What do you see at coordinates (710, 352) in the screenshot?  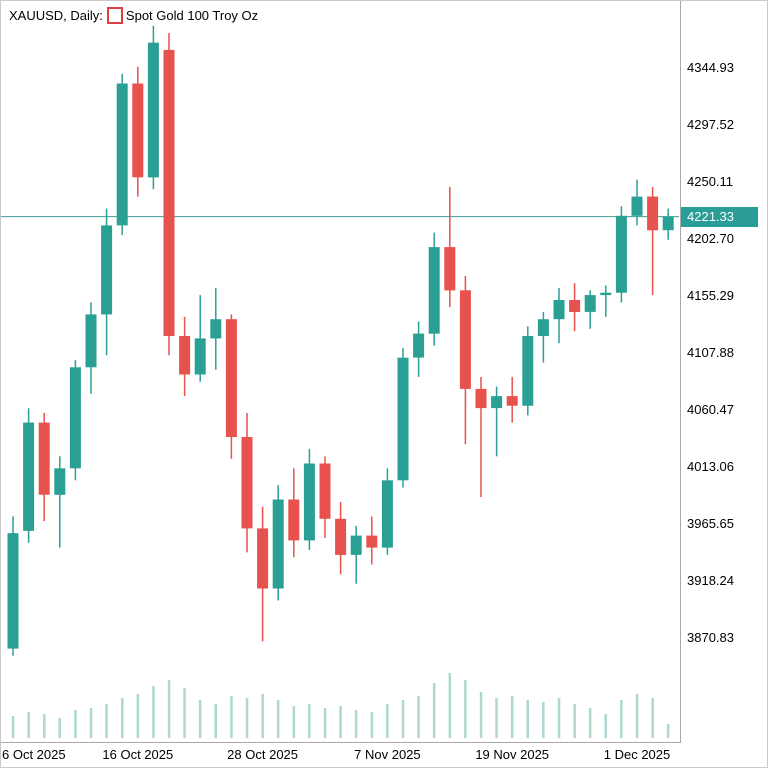 I see `price-axis-label: 4107.88` at bounding box center [710, 352].